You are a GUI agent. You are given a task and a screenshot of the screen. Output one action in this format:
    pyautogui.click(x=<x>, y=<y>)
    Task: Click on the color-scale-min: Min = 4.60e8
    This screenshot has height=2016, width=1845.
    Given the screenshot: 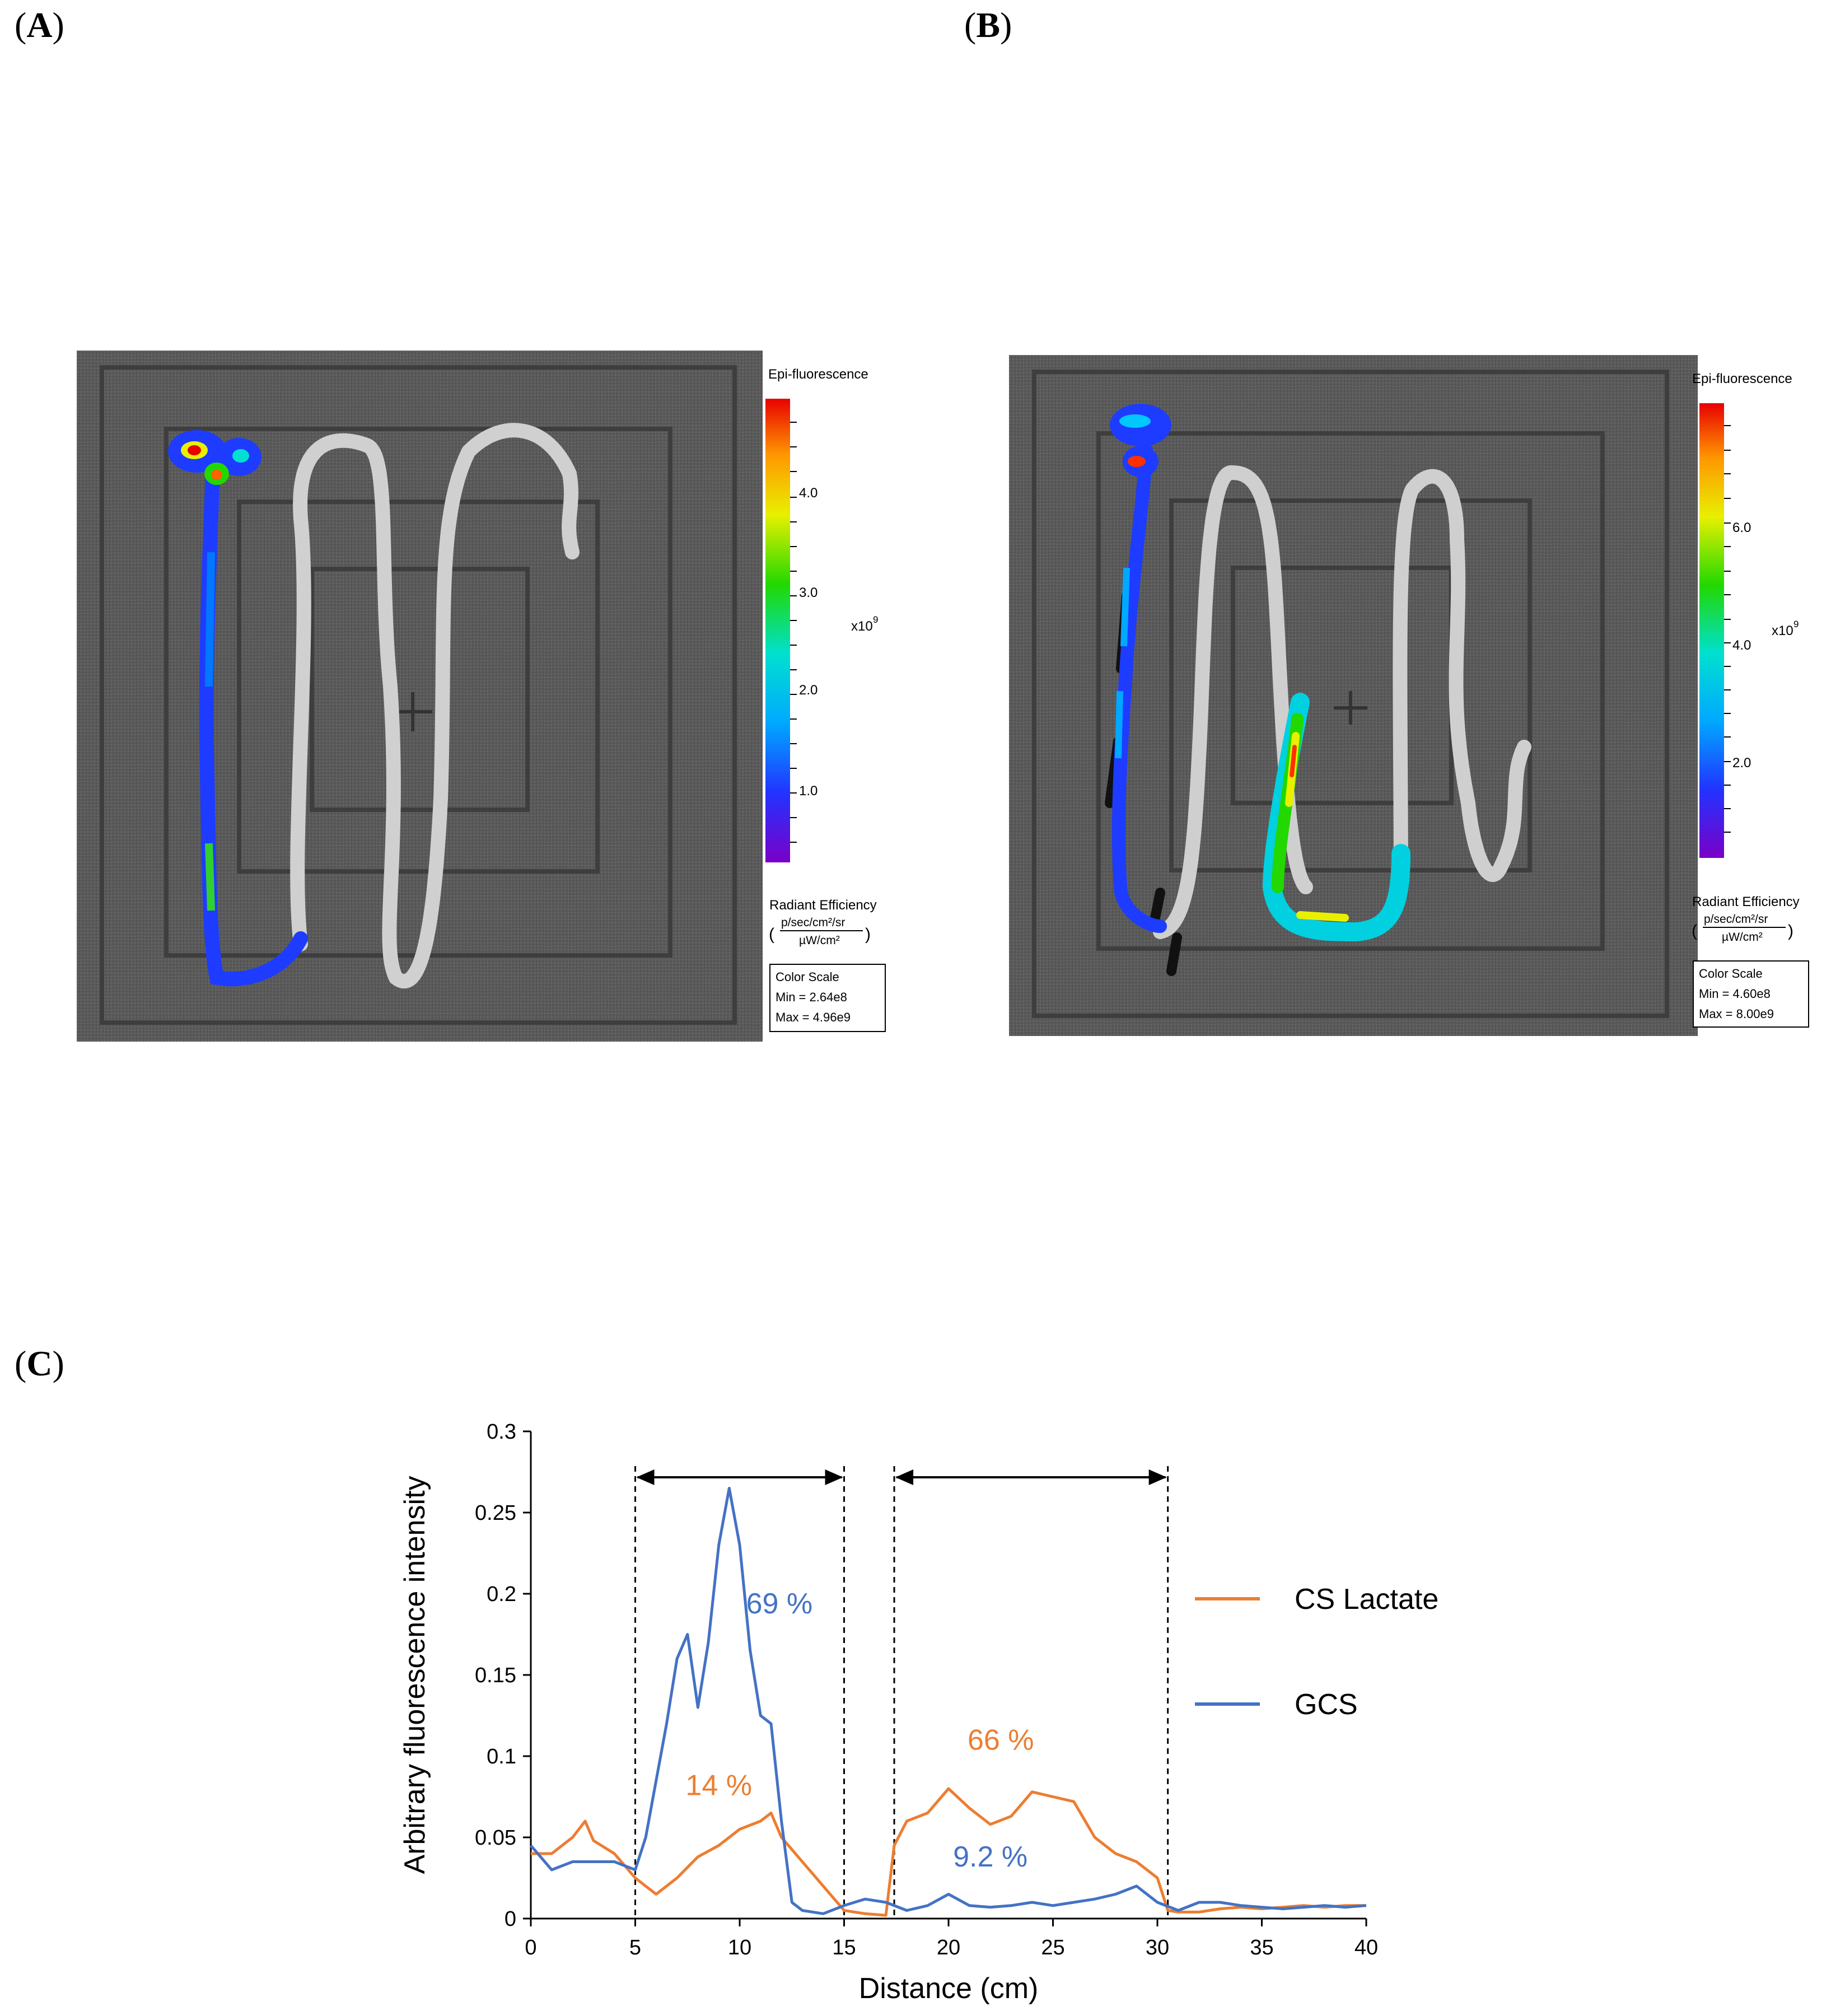 What is the action you would take?
    pyautogui.click(x=1735, y=994)
    